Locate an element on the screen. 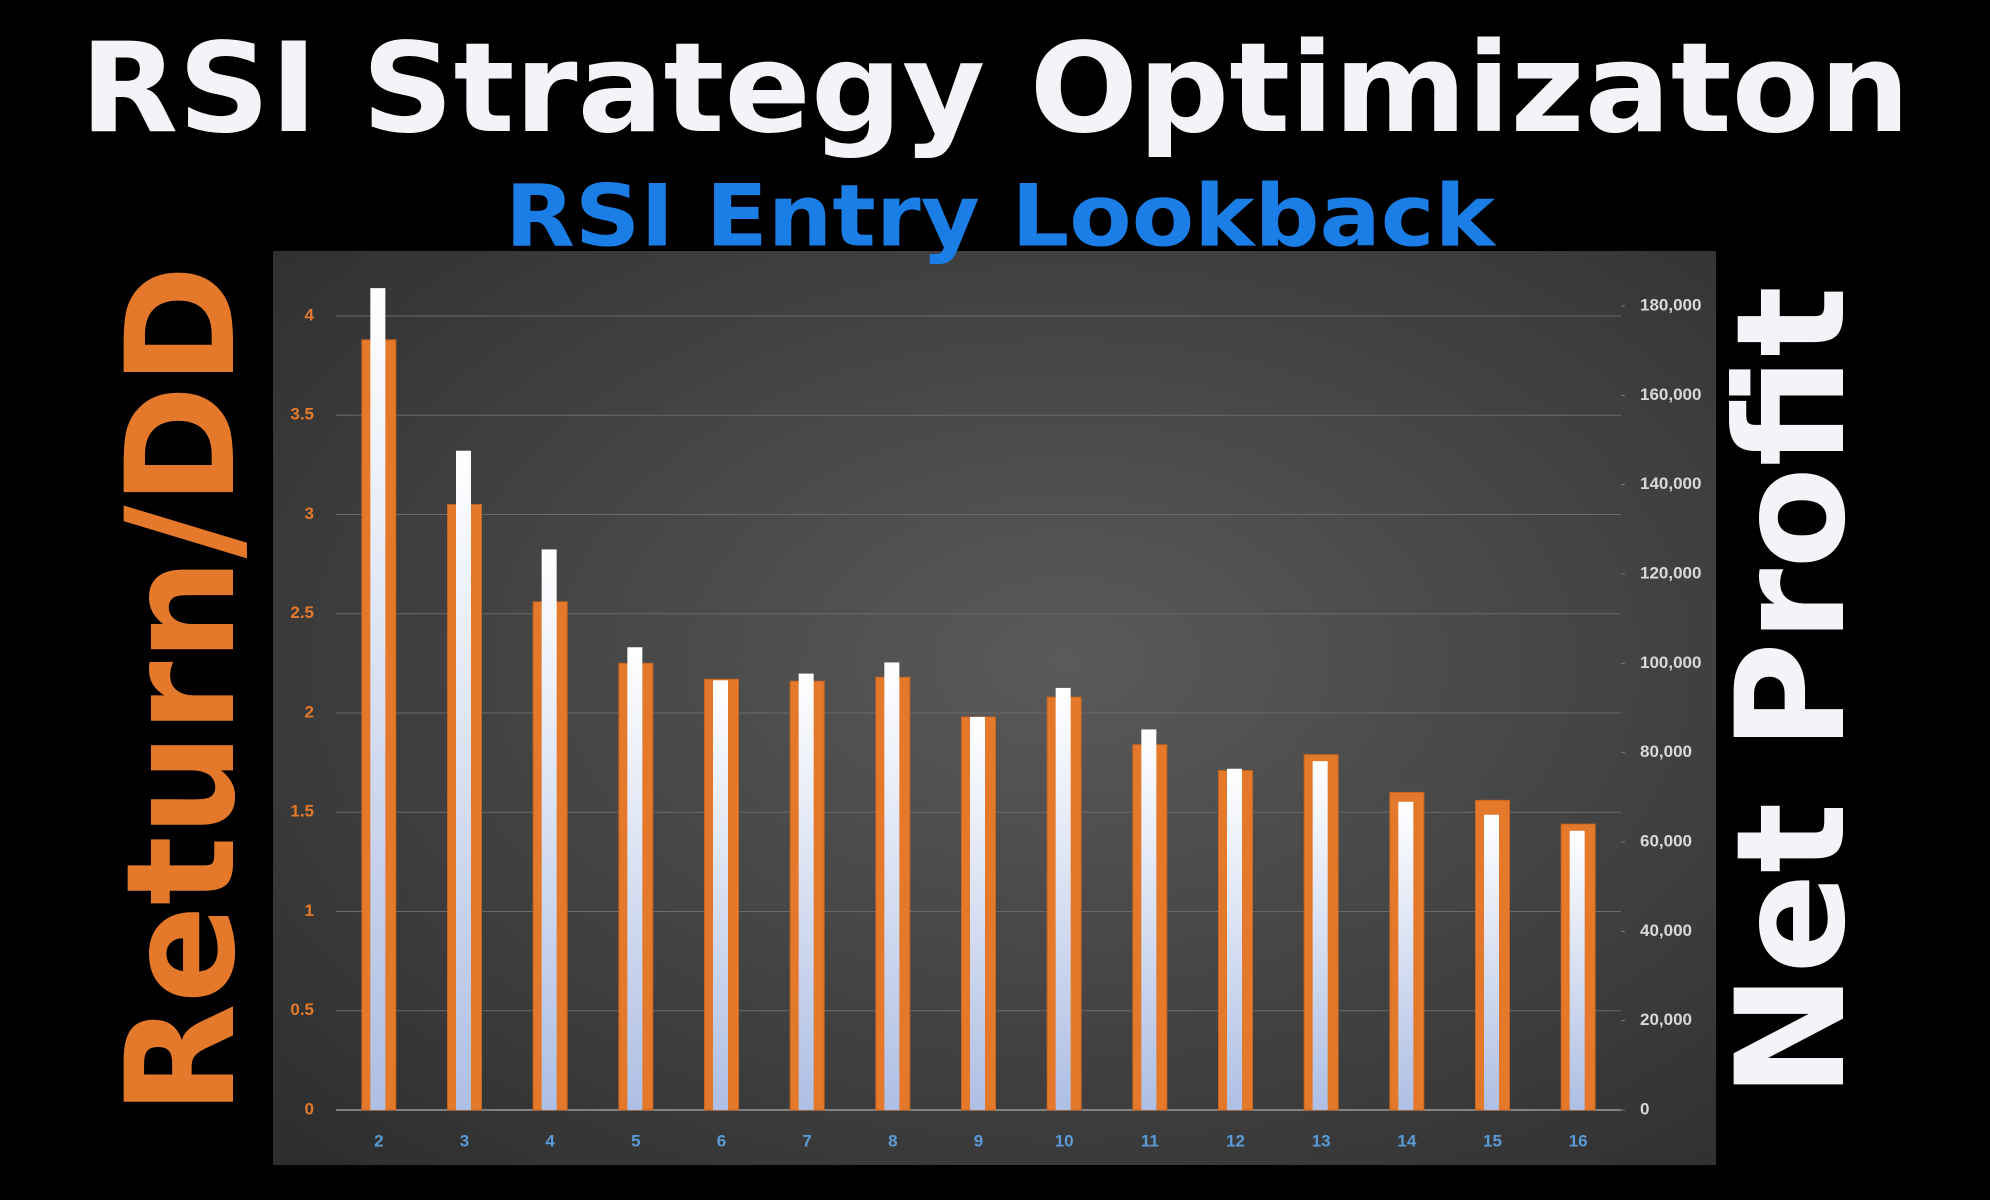  x-tick-label: 4 is located at coordinates (550, 1140).